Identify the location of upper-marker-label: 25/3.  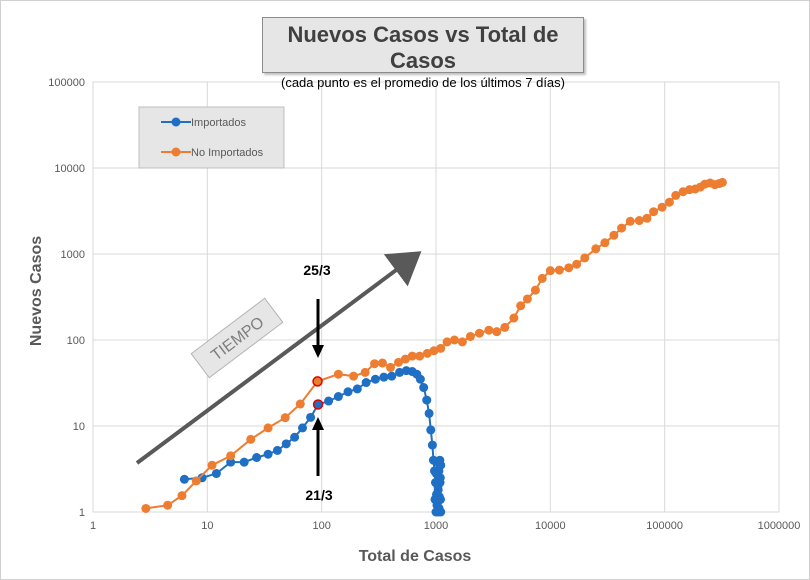
(316, 270).